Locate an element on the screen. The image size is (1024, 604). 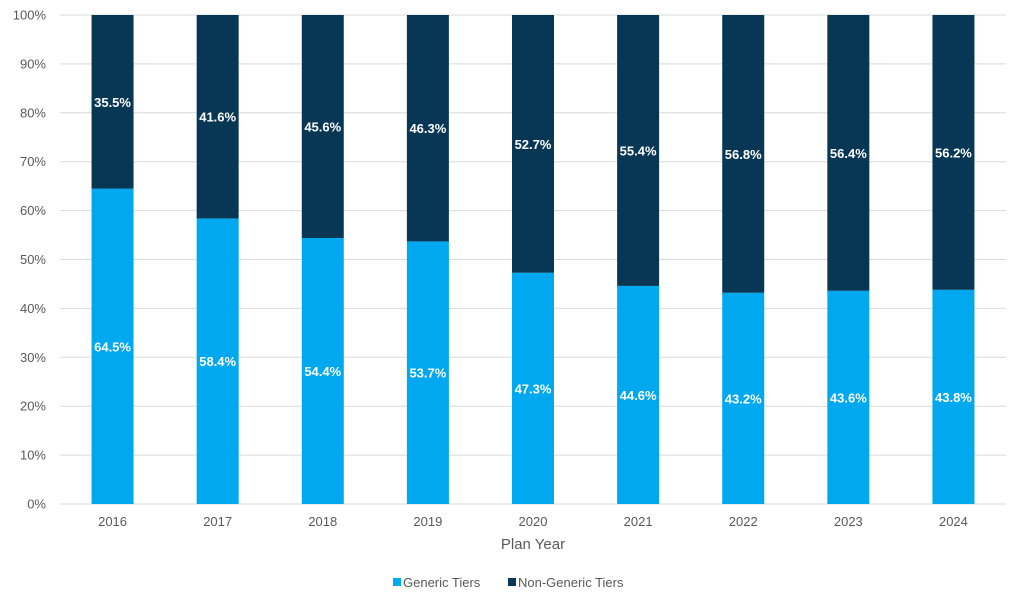
bar-non-generic-2022 is located at coordinates (743, 154).